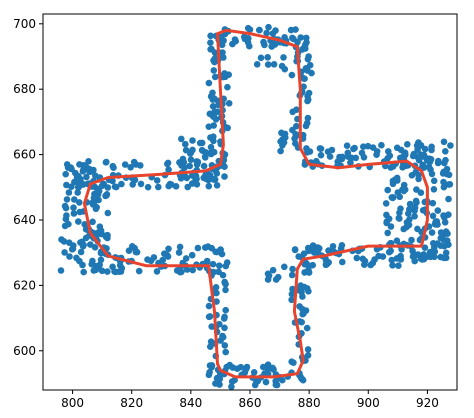  What do you see at coordinates (24, 220) in the screenshot?
I see `y-tick-label: 640` at bounding box center [24, 220].